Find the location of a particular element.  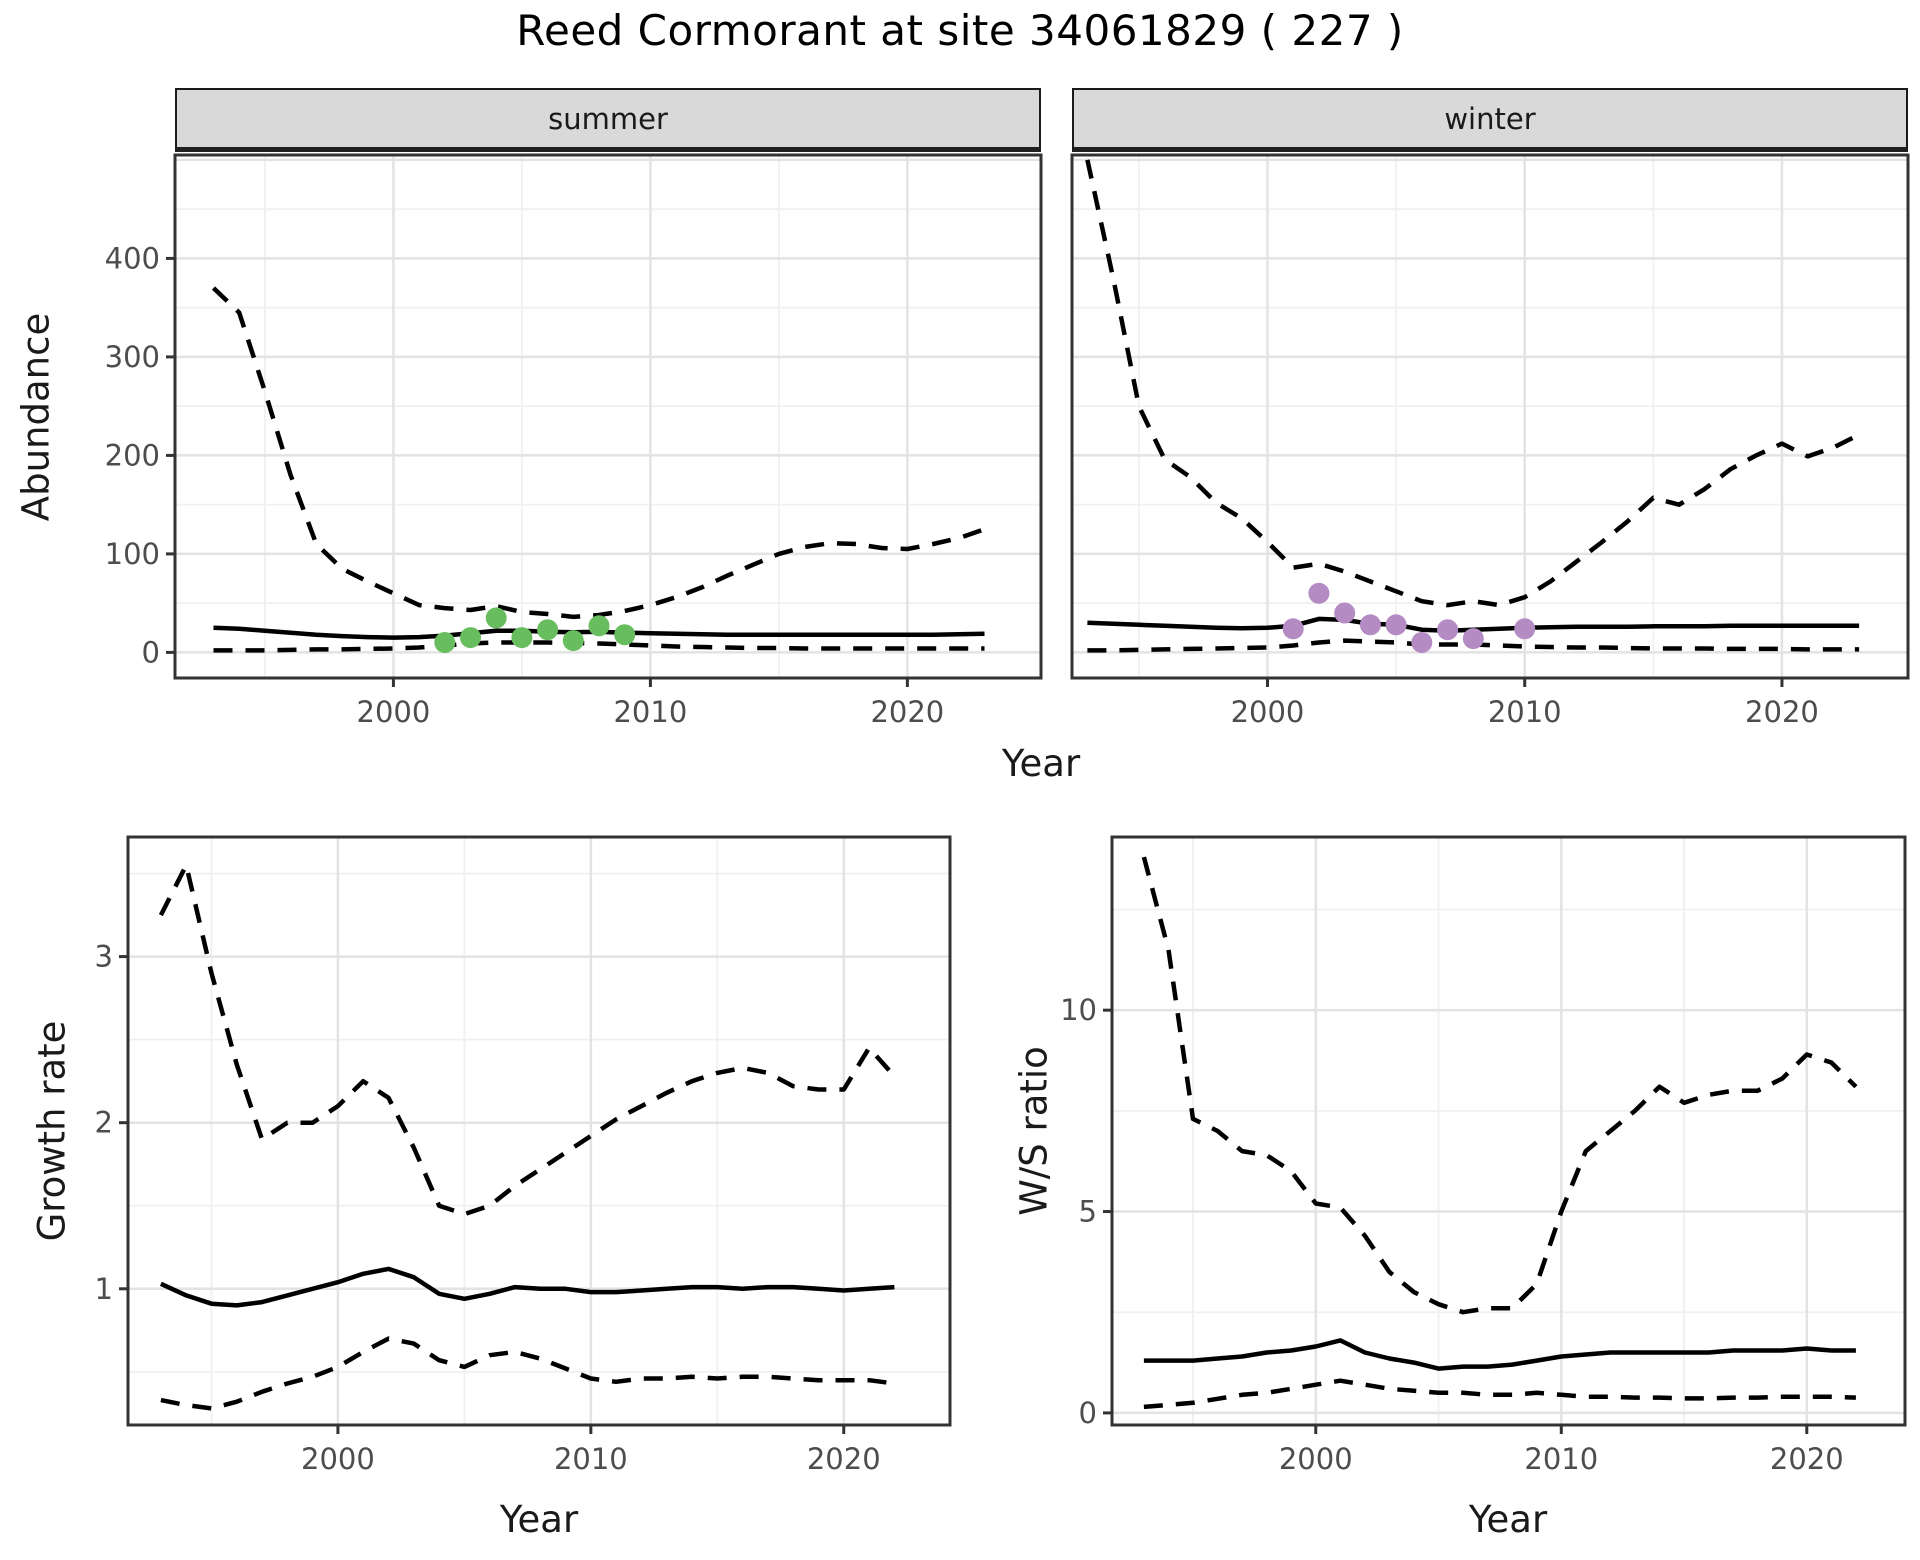

y-tick-label: 2 is located at coordinates (104, 1123).